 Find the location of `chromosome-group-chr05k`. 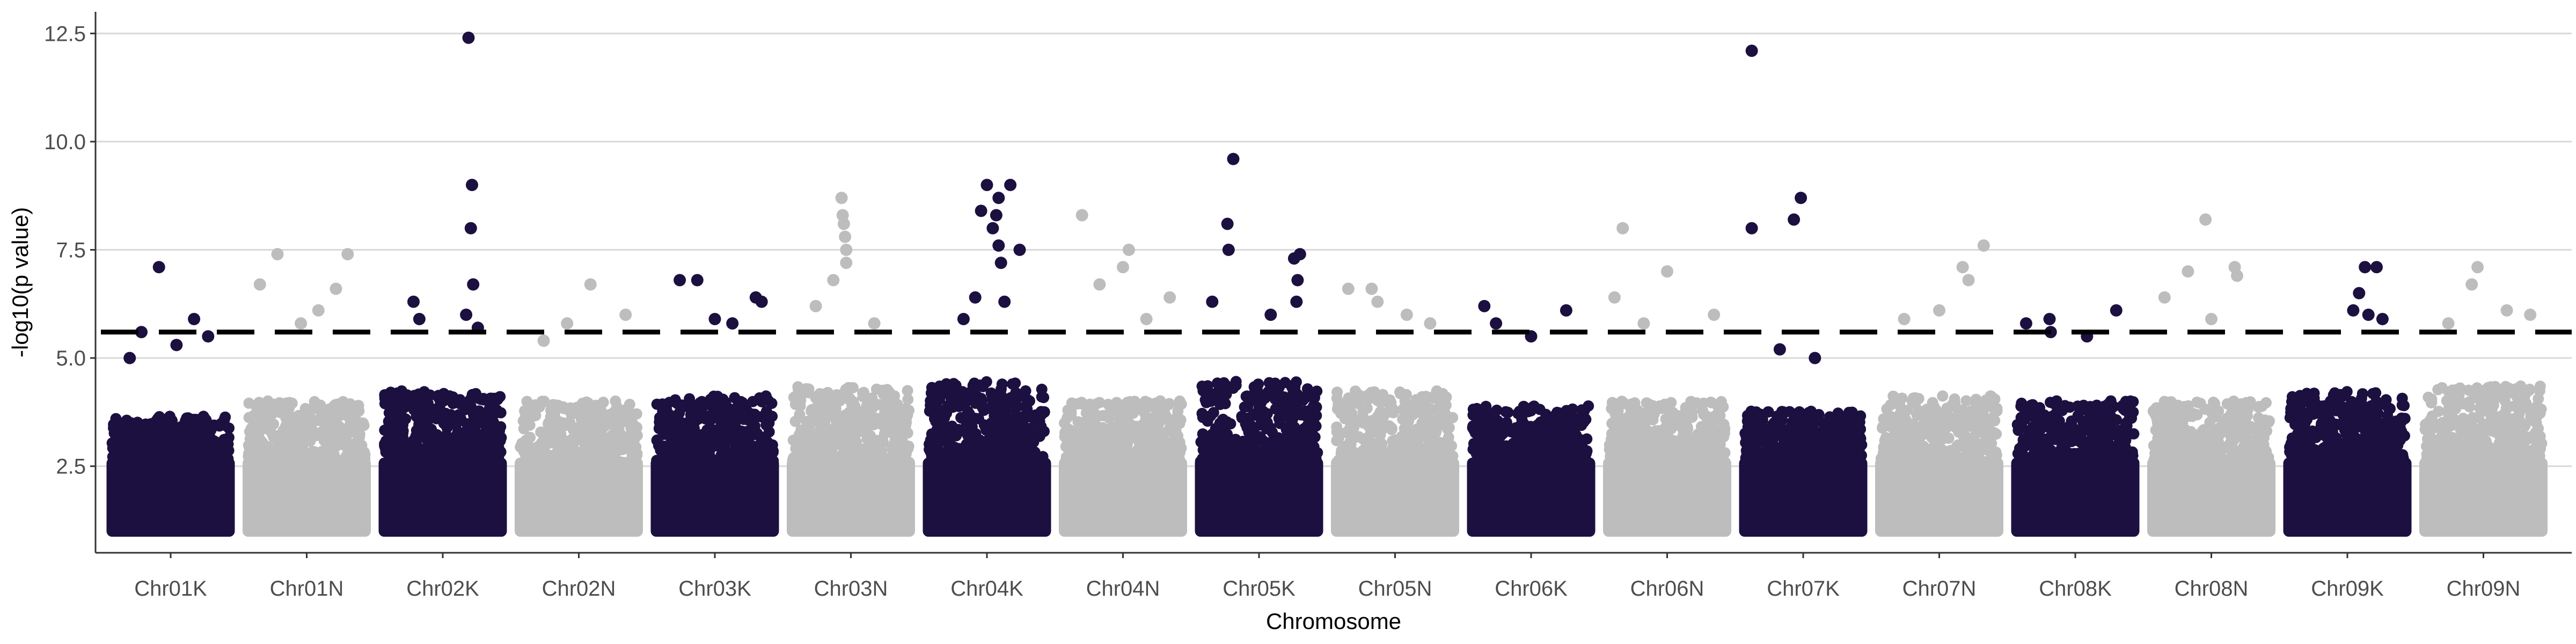

chromosome-group-chr05k is located at coordinates (1259, 344).